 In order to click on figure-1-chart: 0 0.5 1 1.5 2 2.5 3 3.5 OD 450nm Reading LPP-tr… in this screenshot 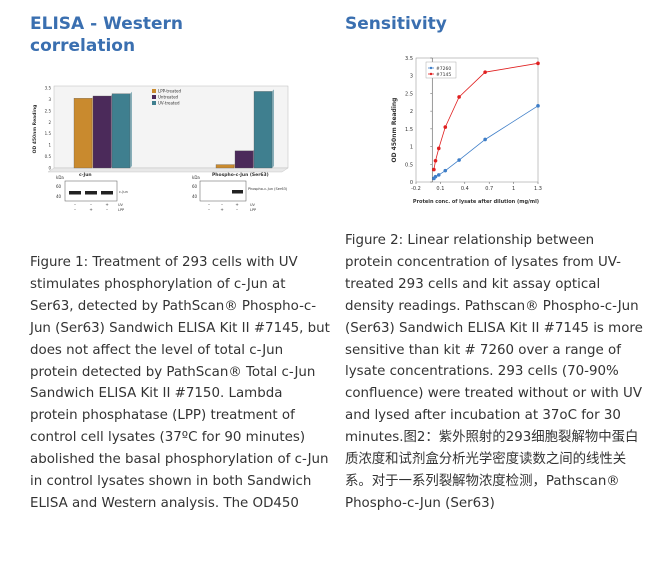, I will do `click(160, 149)`.